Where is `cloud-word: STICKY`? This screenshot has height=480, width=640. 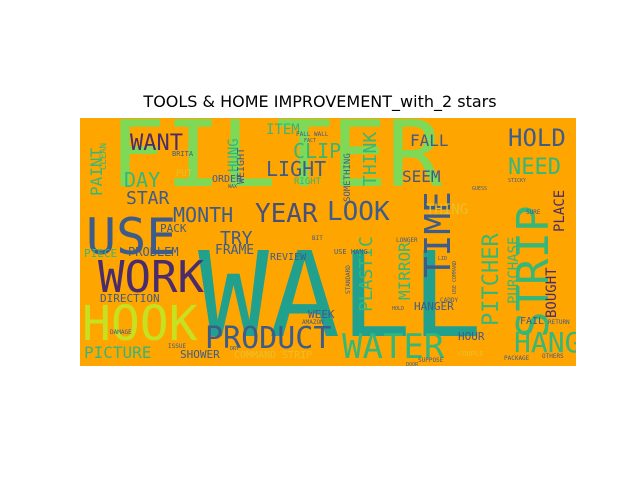 cloud-word: STICKY is located at coordinates (517, 181).